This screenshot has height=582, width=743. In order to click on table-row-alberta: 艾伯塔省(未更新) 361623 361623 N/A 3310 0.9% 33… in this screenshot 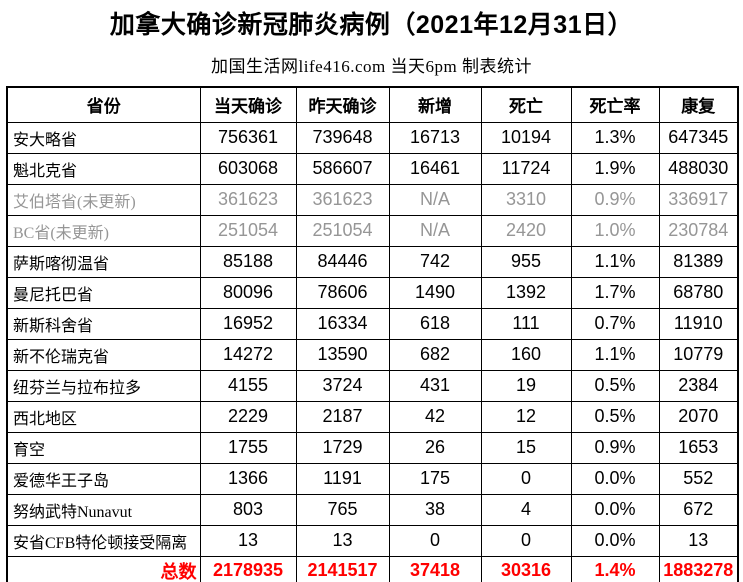, I will do `click(372, 199)`.